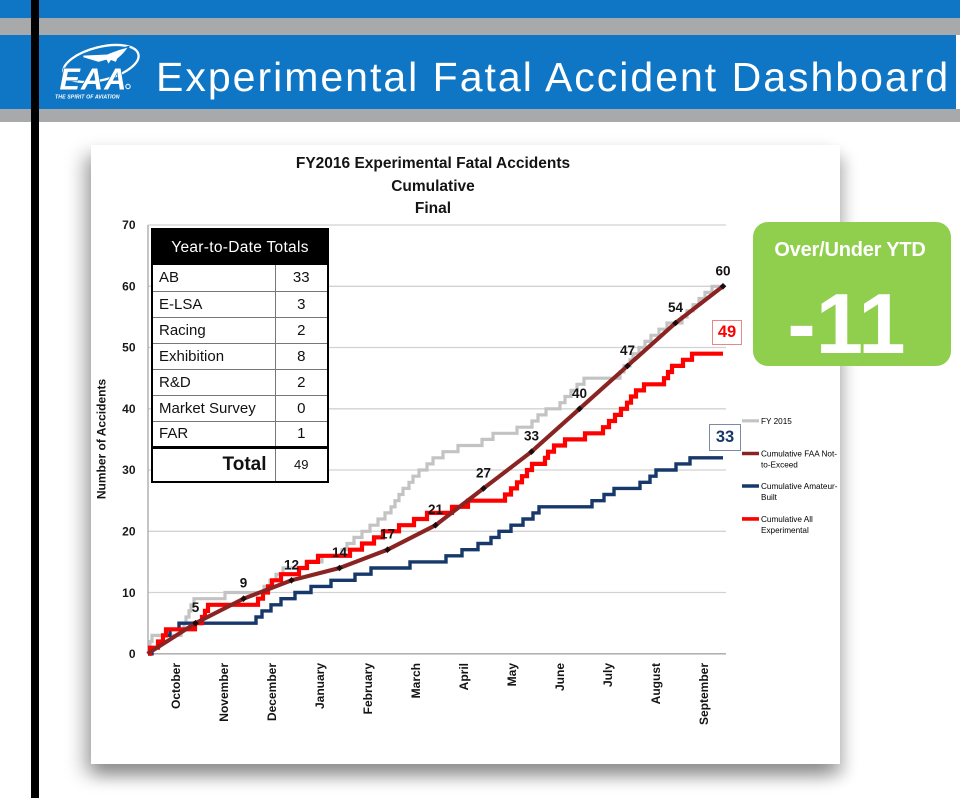 Image resolution: width=960 pixels, height=805 pixels. I want to click on svg-text: July, so click(608, 675).